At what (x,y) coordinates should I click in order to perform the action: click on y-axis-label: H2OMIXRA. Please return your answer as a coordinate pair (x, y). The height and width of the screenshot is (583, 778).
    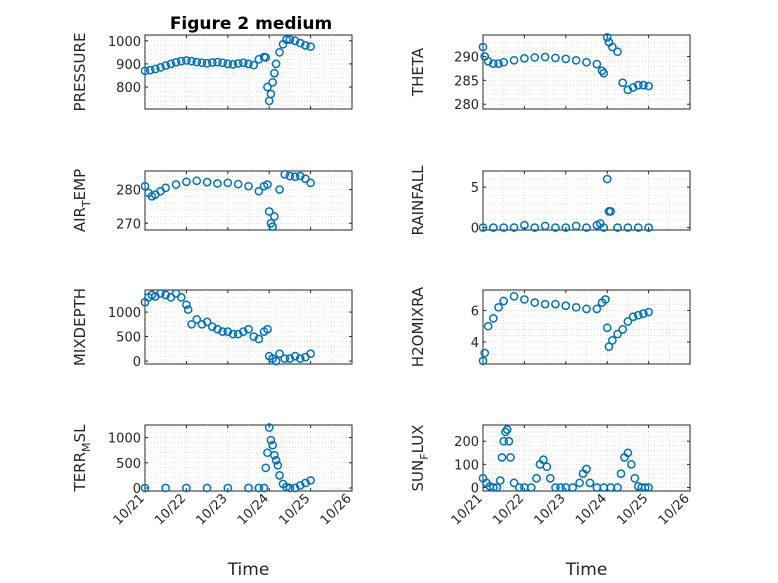
    Looking at the image, I should click on (418, 326).